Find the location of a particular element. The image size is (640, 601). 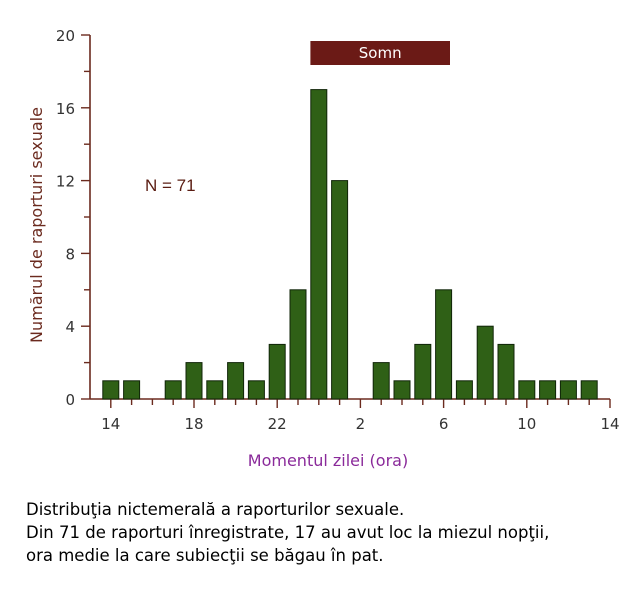

x-tick-label: 10 is located at coordinates (526, 424).